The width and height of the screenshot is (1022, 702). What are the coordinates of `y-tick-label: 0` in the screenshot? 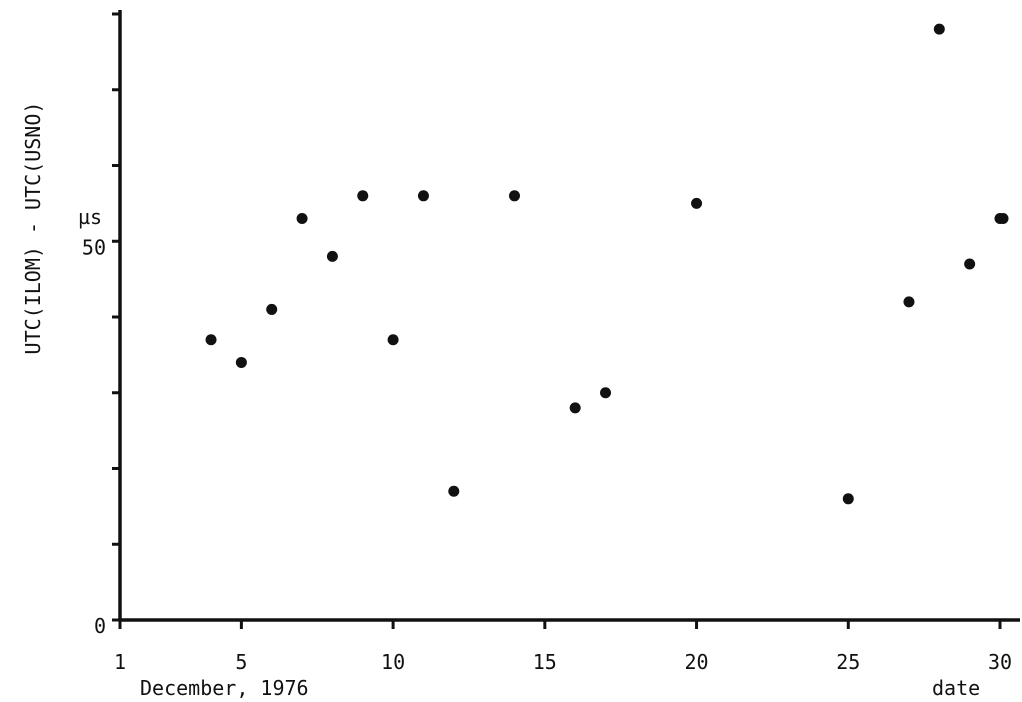 It's located at (100, 626).